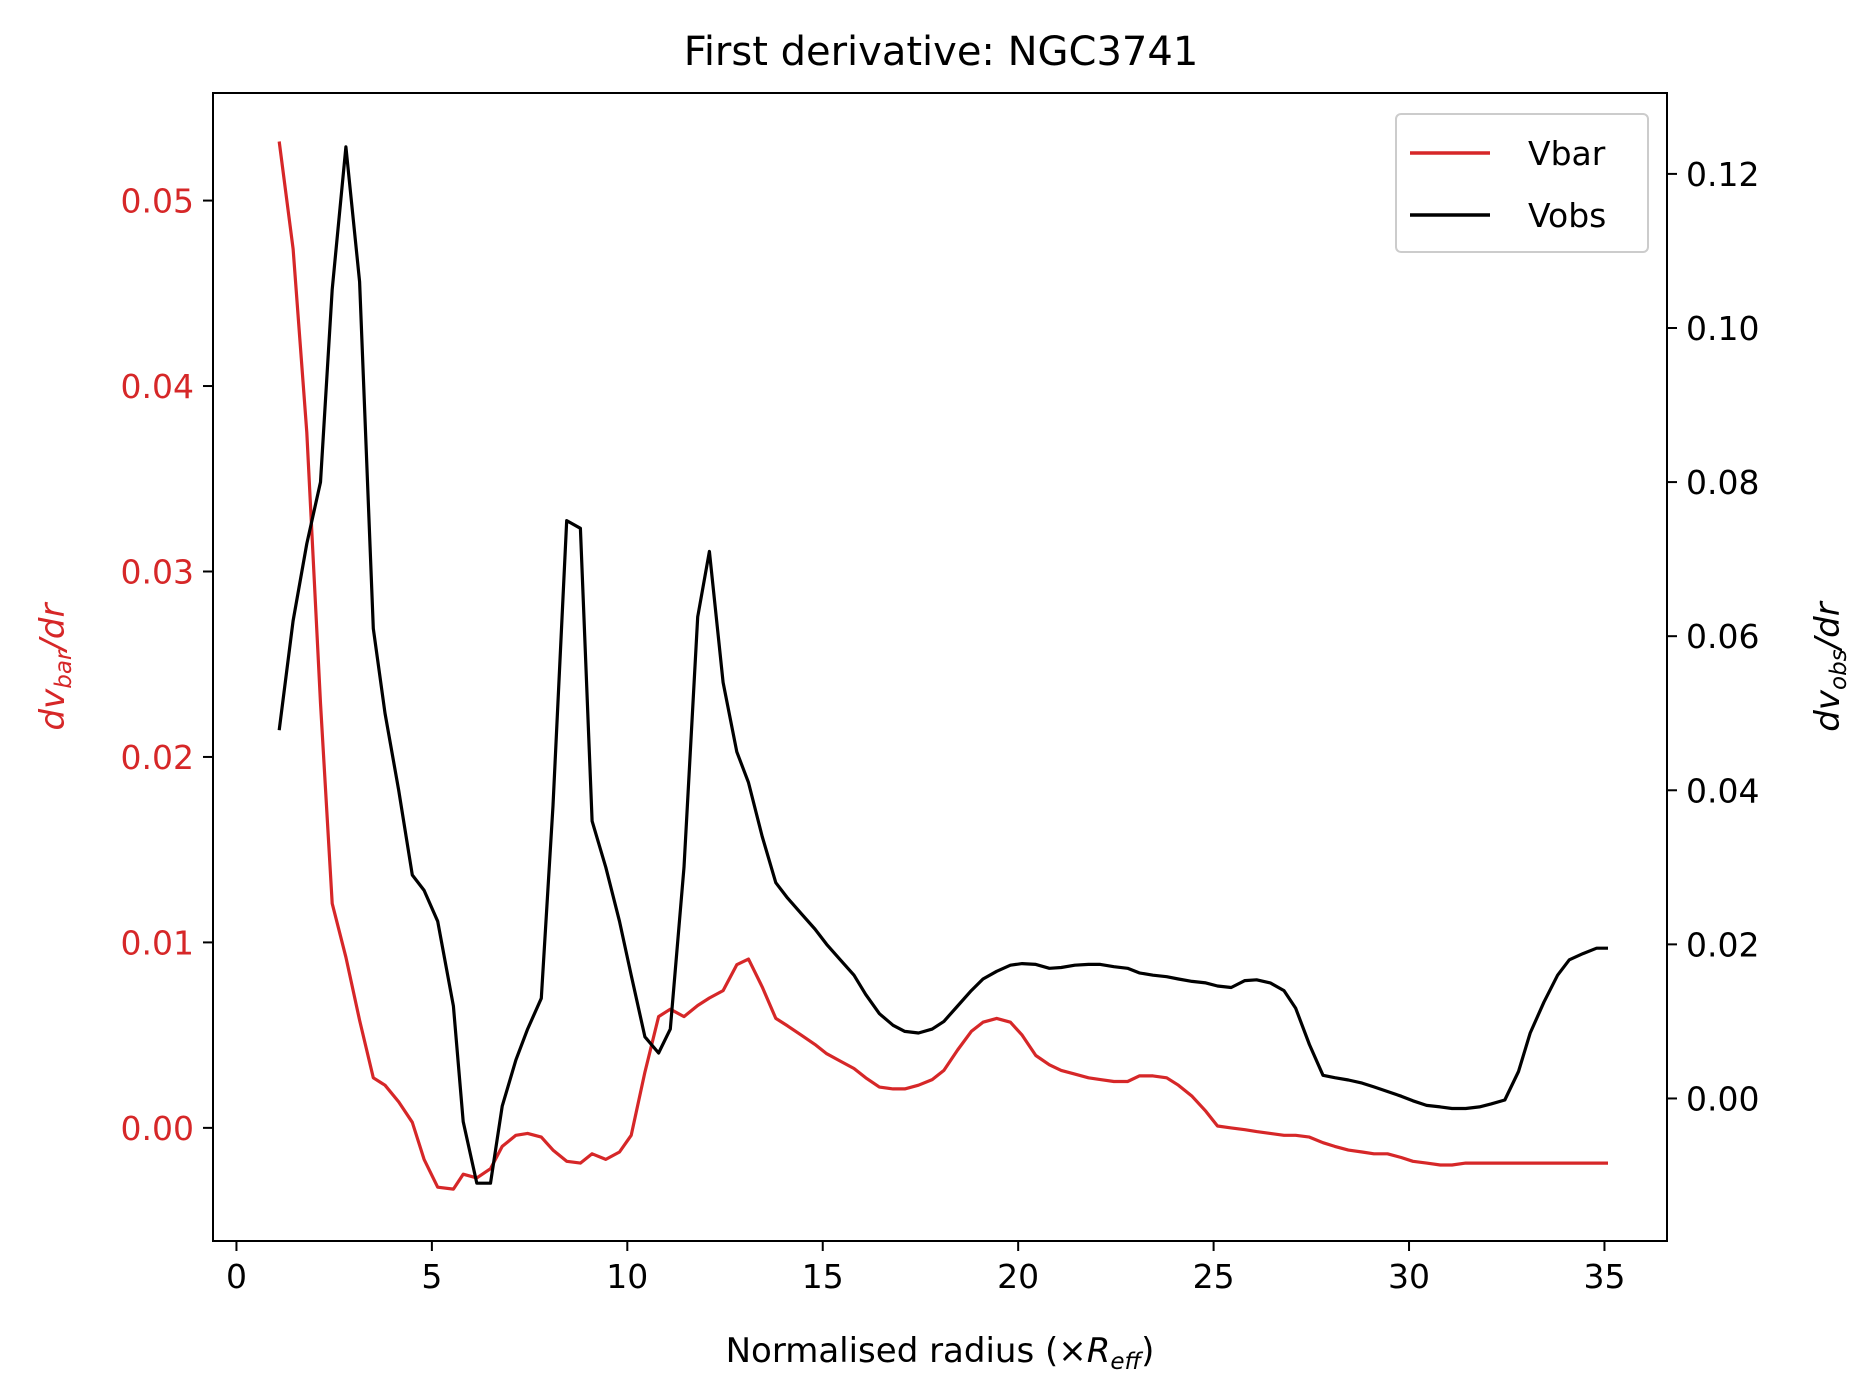  What do you see at coordinates (1722, 174) in the screenshot?
I see `y-right-tick-label: 0.12` at bounding box center [1722, 174].